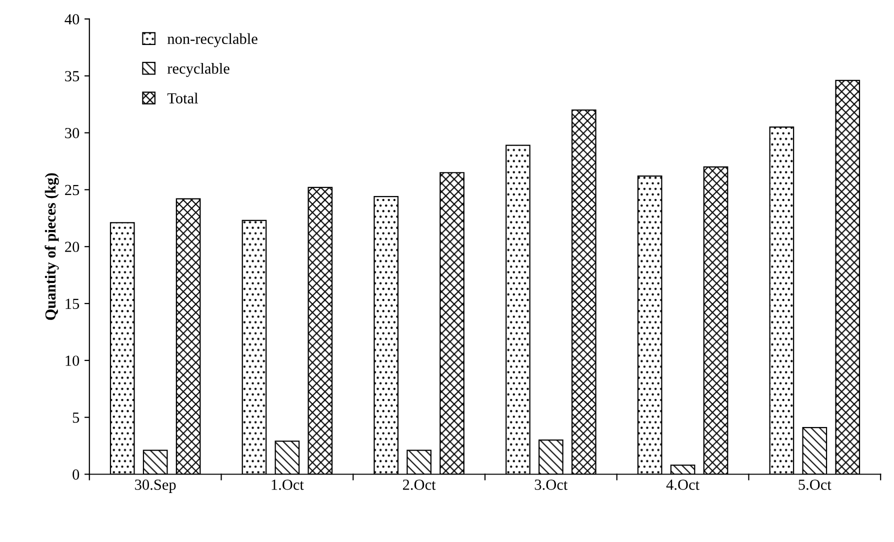 The height and width of the screenshot is (542, 894). What do you see at coordinates (419, 485) in the screenshot?
I see `x-tick-label: 2.Oct` at bounding box center [419, 485].